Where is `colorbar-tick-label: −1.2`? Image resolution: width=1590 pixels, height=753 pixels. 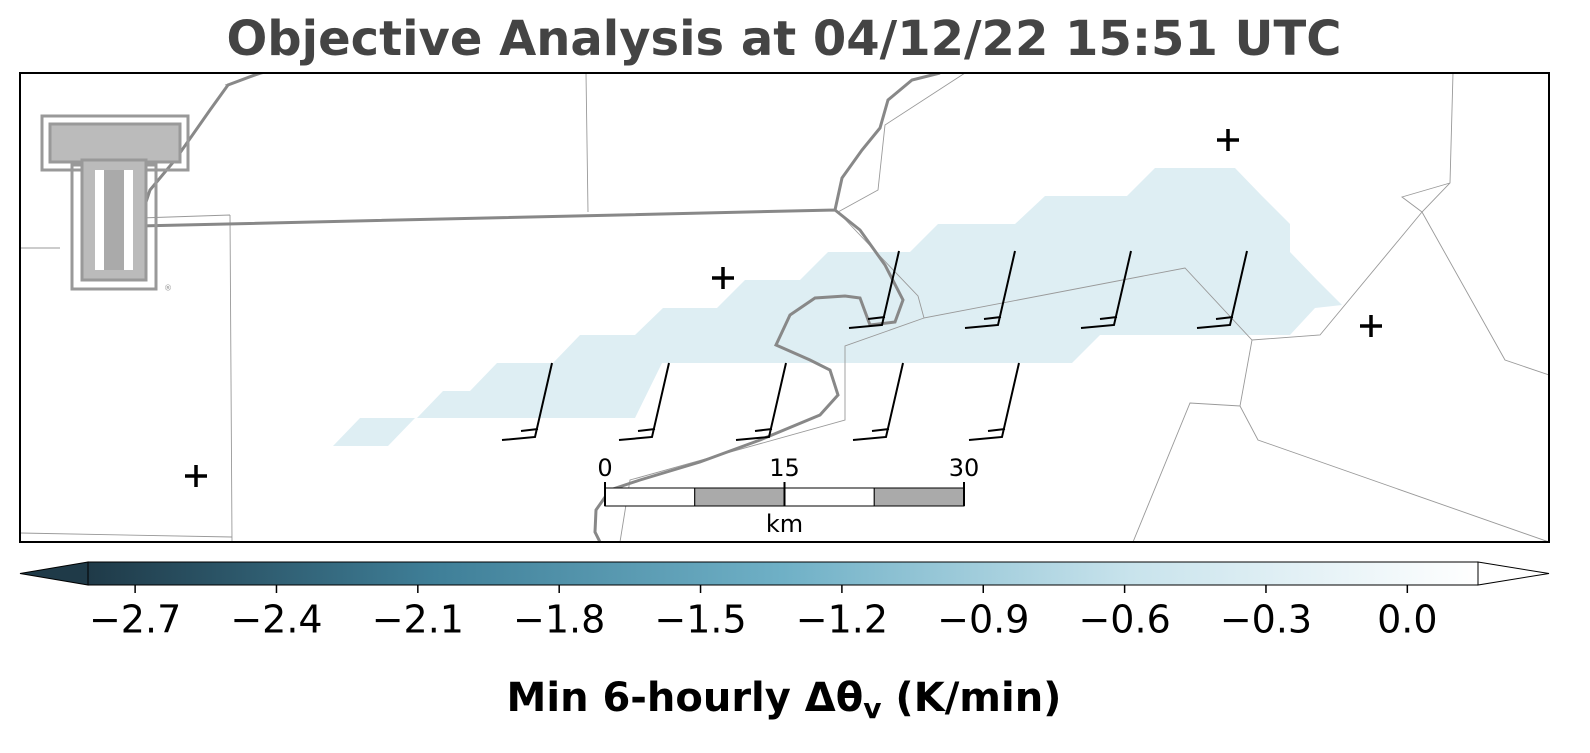 colorbar-tick-label: −1.2 is located at coordinates (842, 620).